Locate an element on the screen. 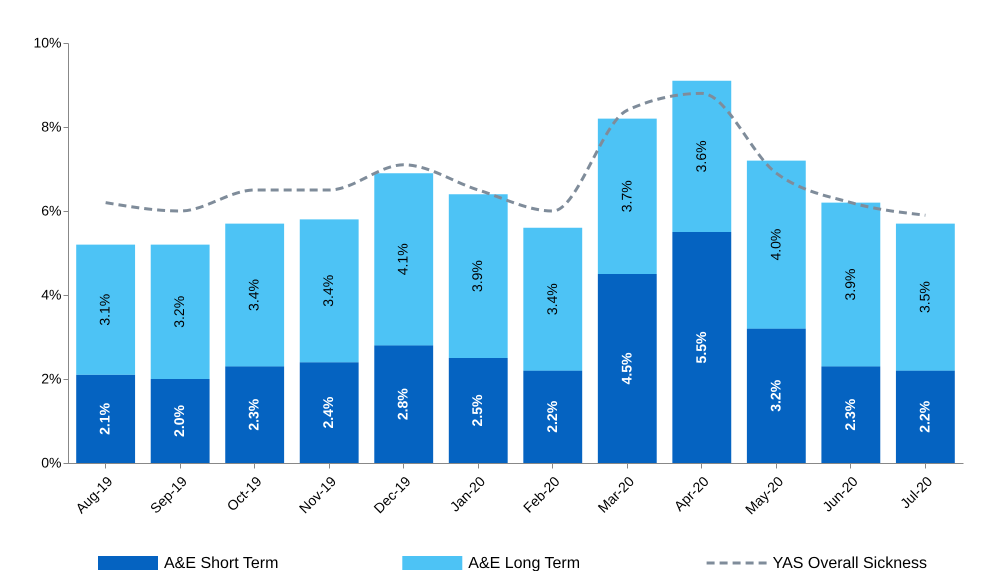 The width and height of the screenshot is (981, 571). data-label: 2.0% is located at coordinates (179, 420).